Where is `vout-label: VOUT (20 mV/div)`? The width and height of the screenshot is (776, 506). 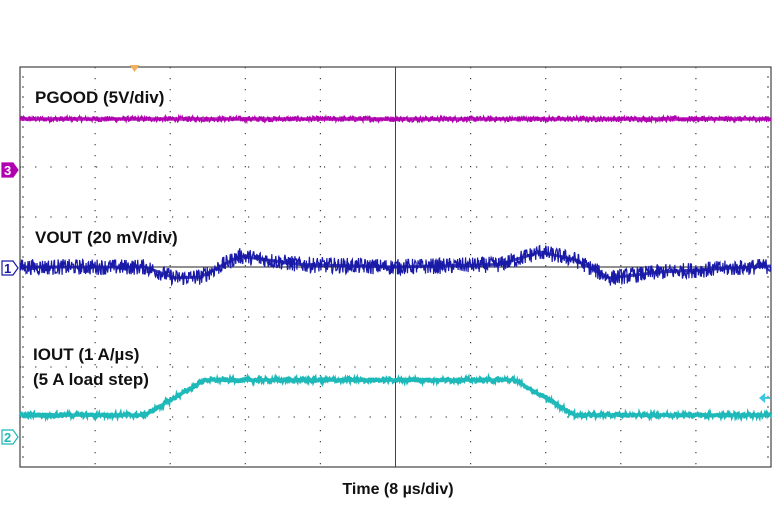
vout-label: VOUT (20 mV/div) is located at coordinates (106, 237).